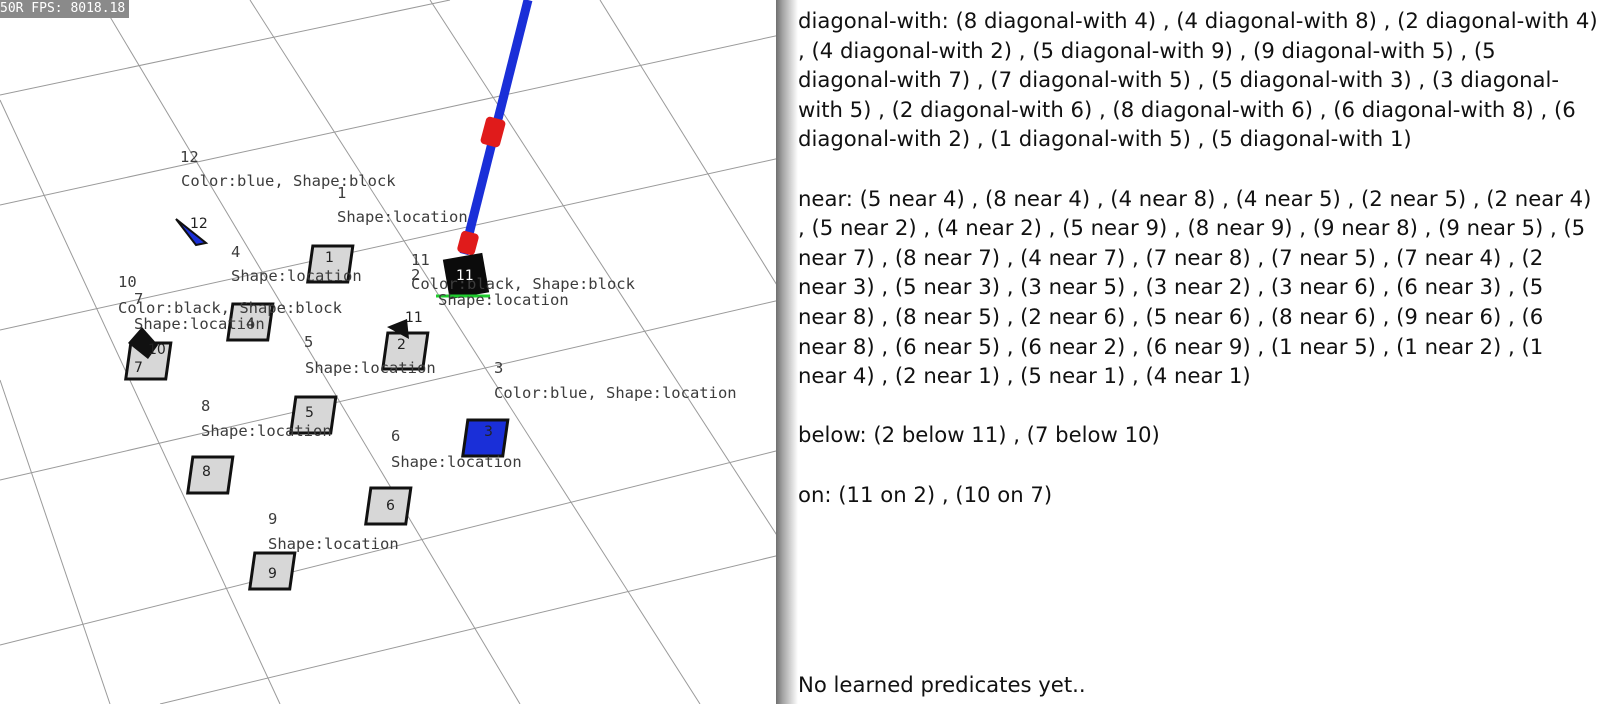 The width and height of the screenshot is (1609, 704). What do you see at coordinates (370, 368) in the screenshot?
I see `object-info-5: Shape:location` at bounding box center [370, 368].